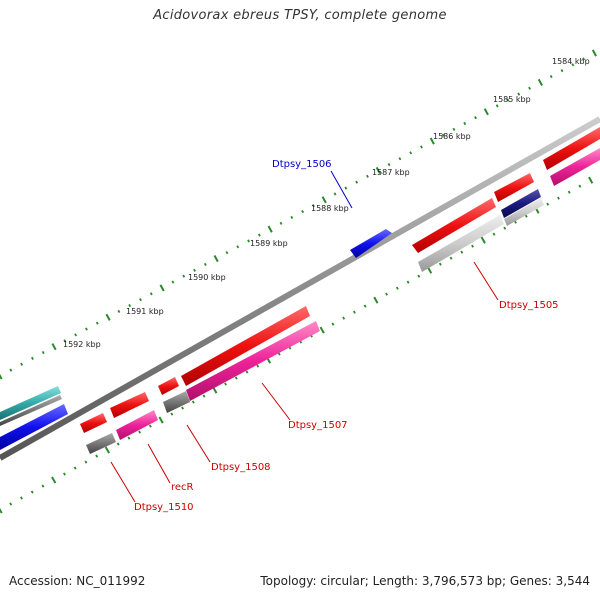 The height and width of the screenshot is (600, 600). I want to click on cds-left-gray, so click(31, 410).